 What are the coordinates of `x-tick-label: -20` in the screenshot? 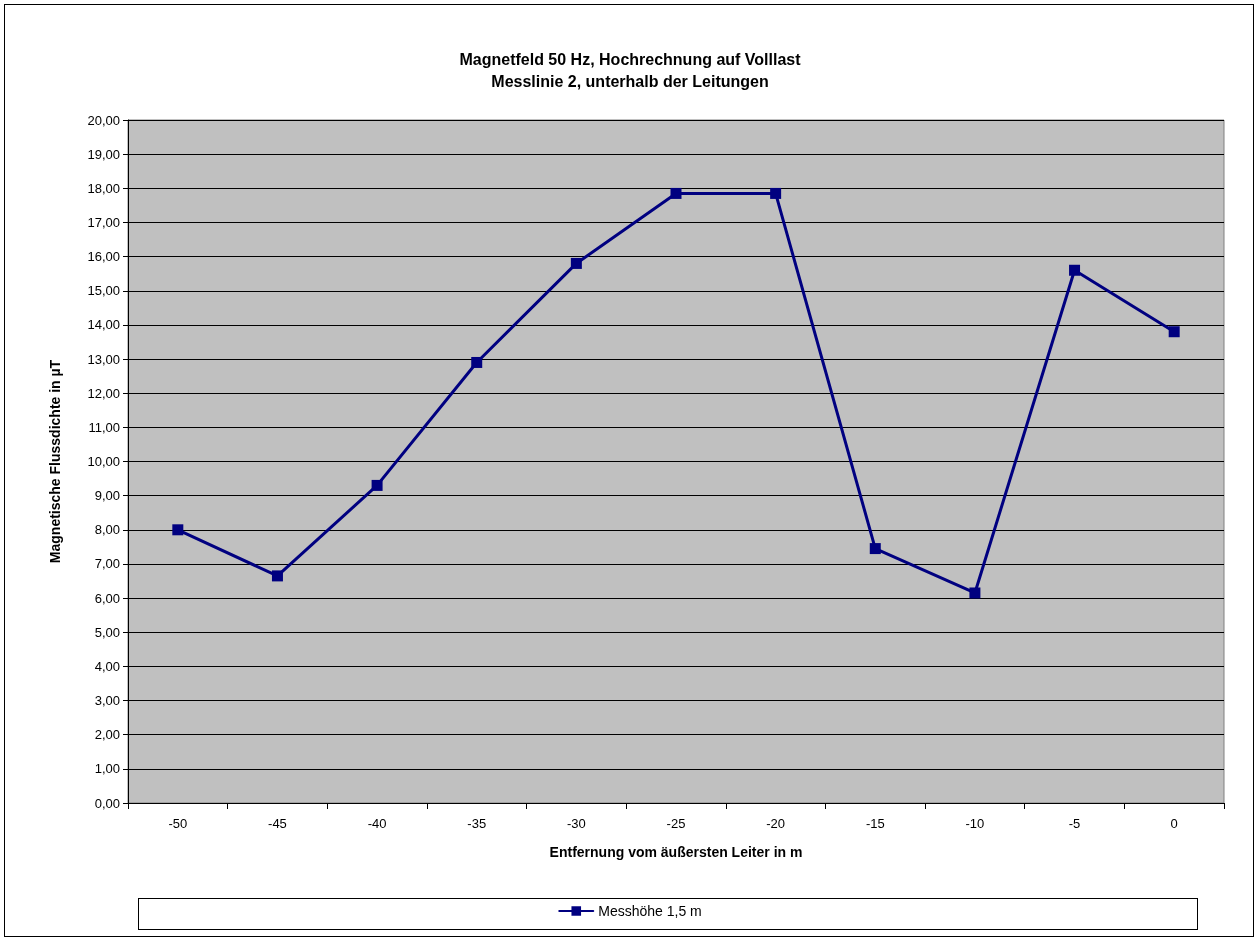 It's located at (776, 823).